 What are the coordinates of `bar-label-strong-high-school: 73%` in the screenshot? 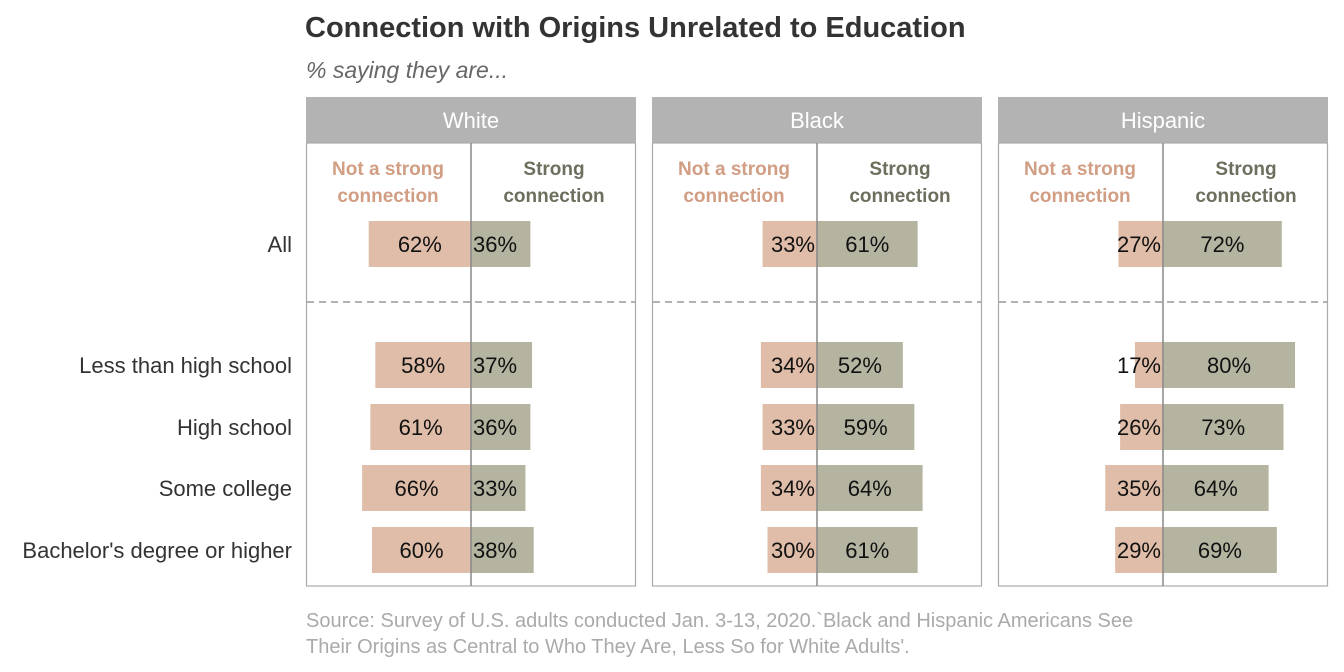 It's located at (1223, 427).